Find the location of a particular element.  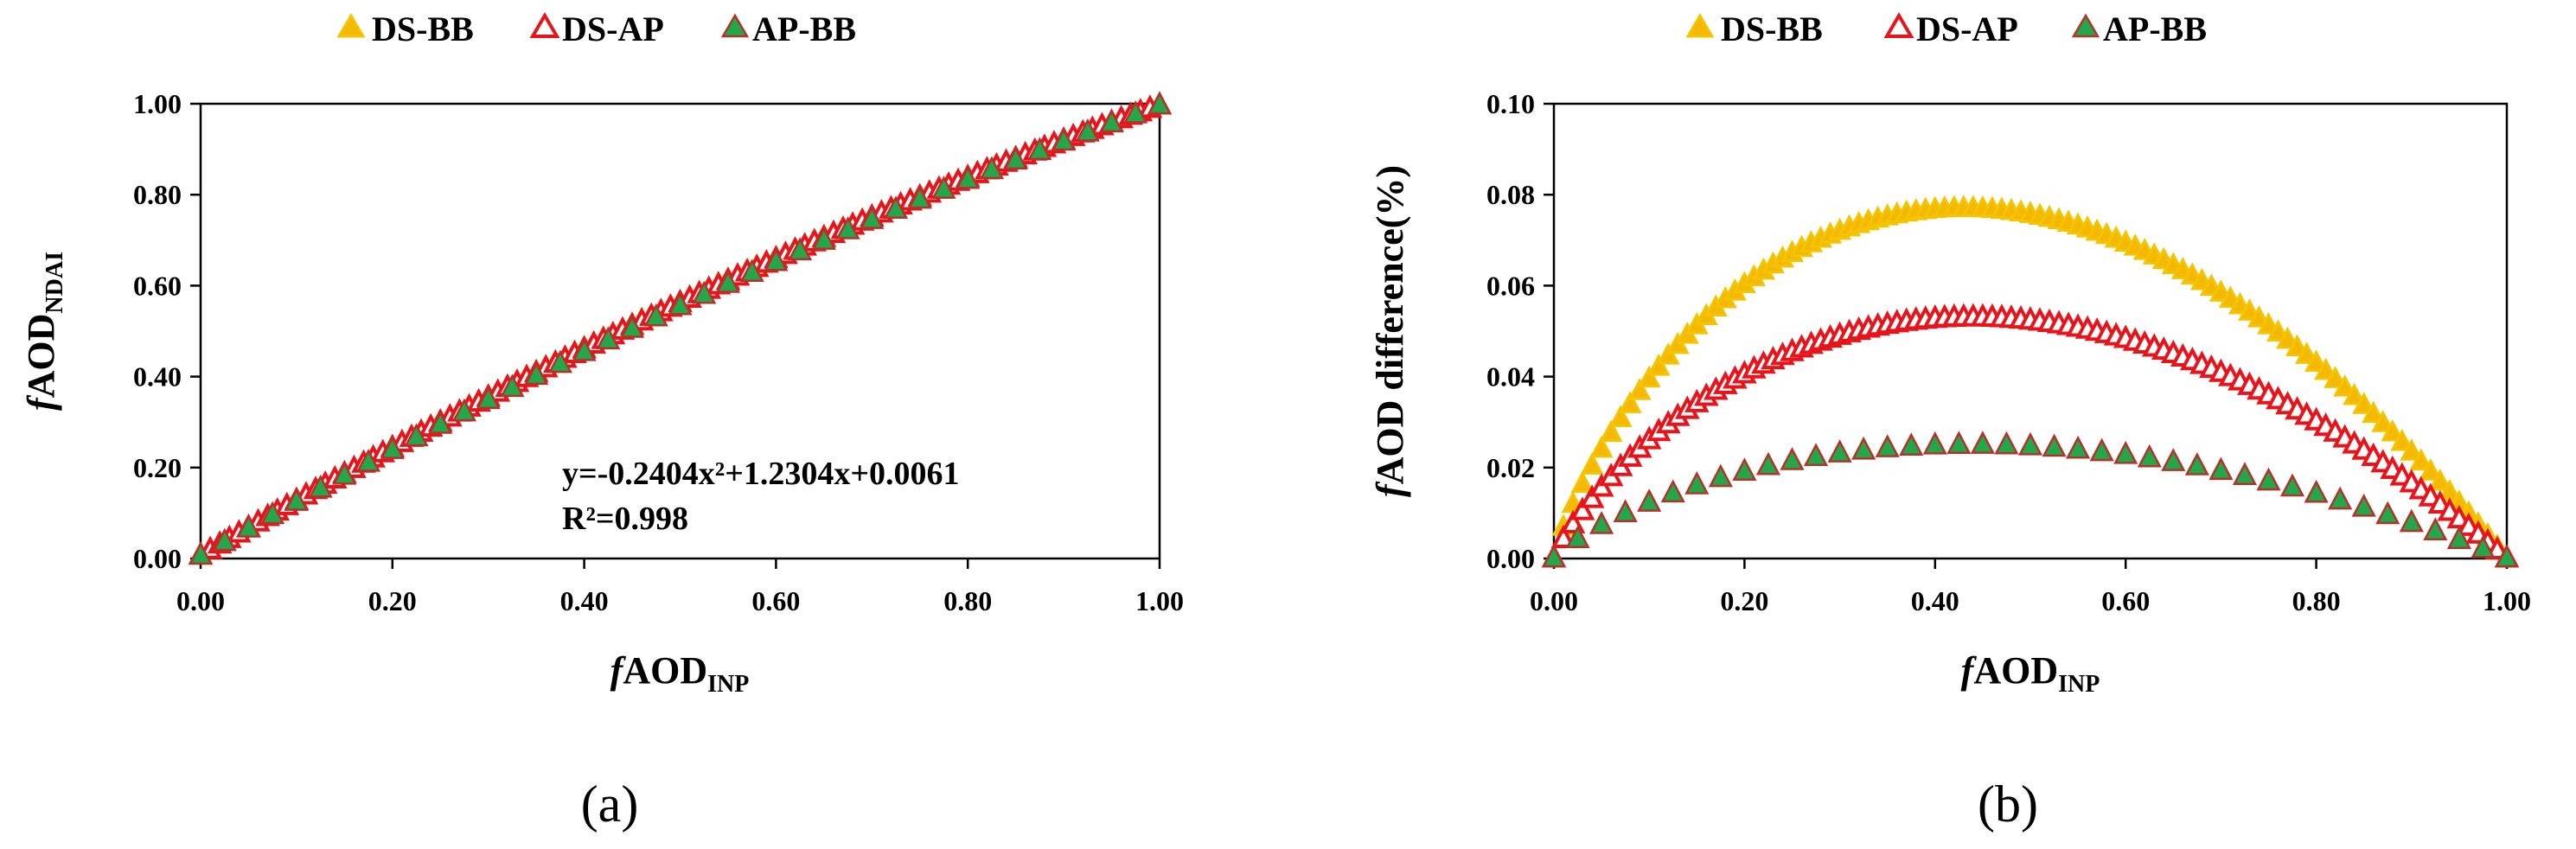

y-axis-title-b: fAOD difference(%) is located at coordinates (1390, 331).